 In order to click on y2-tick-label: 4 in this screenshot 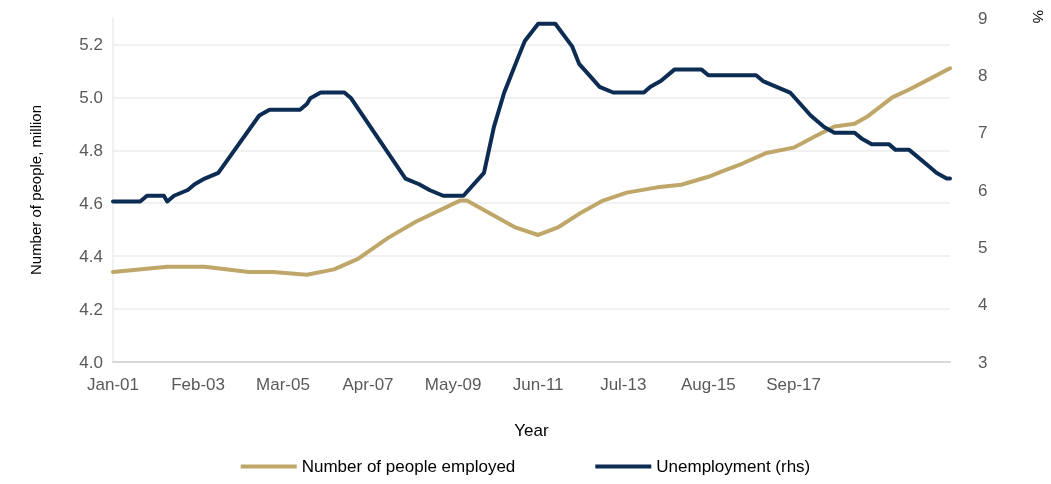, I will do `click(983, 305)`.